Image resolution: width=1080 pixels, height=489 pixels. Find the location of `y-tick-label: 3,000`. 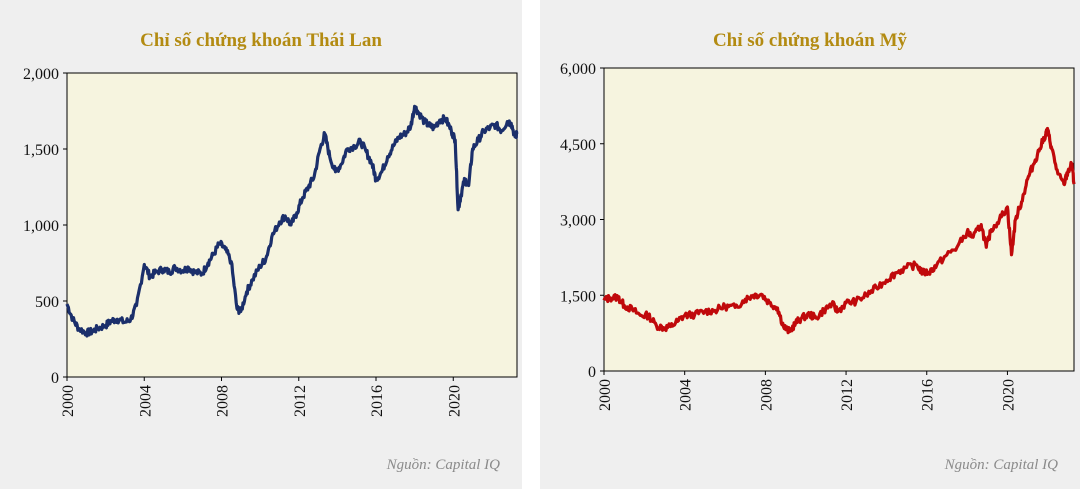

y-tick-label: 3,000 is located at coordinates (578, 221).